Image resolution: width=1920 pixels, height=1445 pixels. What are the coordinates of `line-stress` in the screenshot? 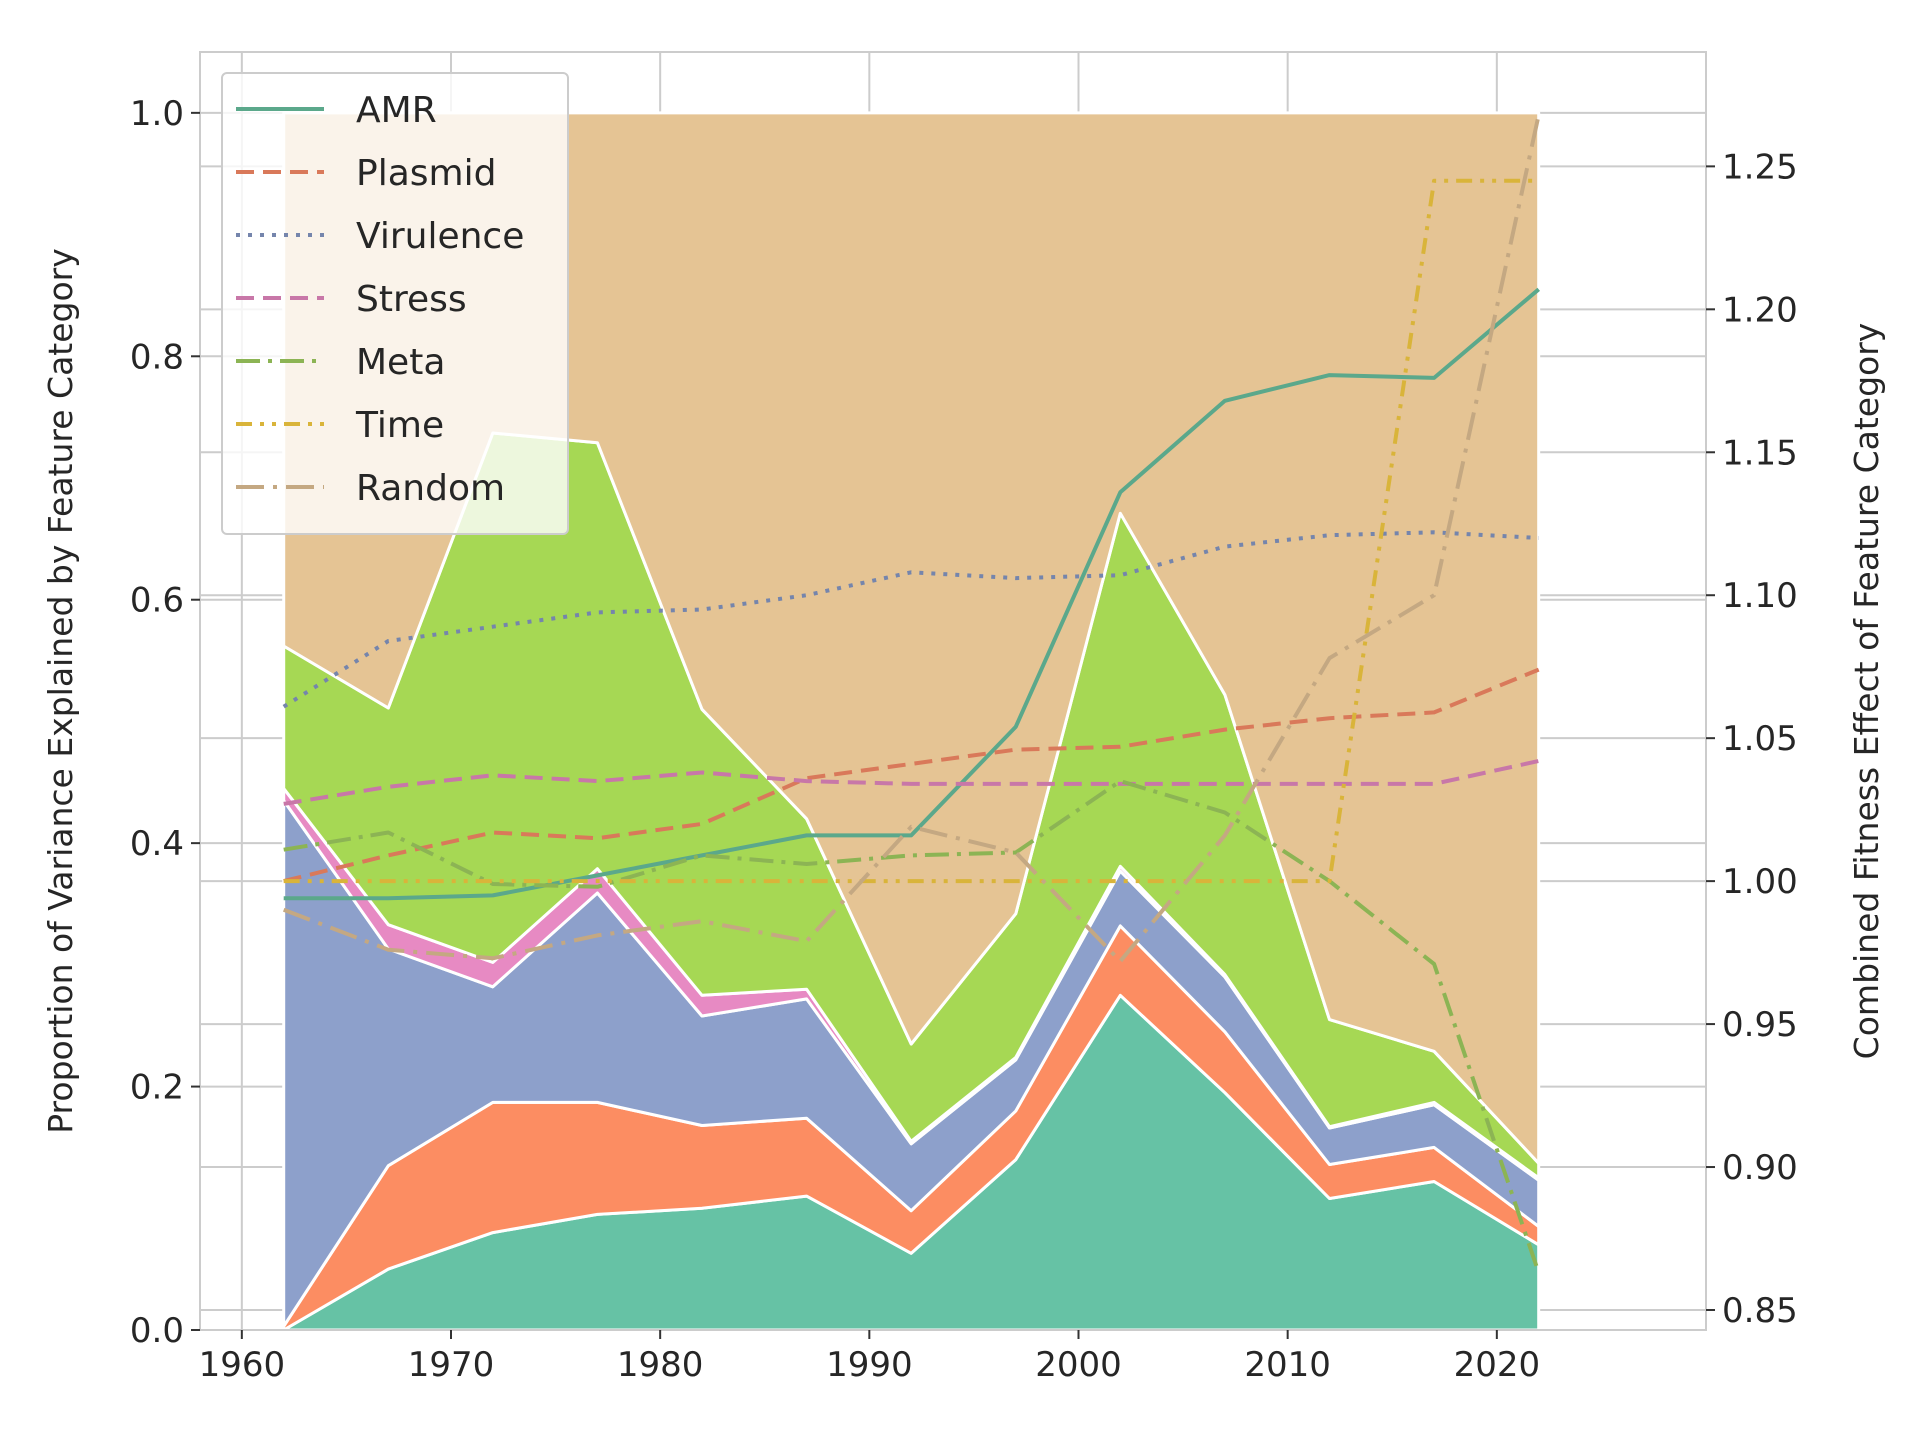 It's located at (911, 782).